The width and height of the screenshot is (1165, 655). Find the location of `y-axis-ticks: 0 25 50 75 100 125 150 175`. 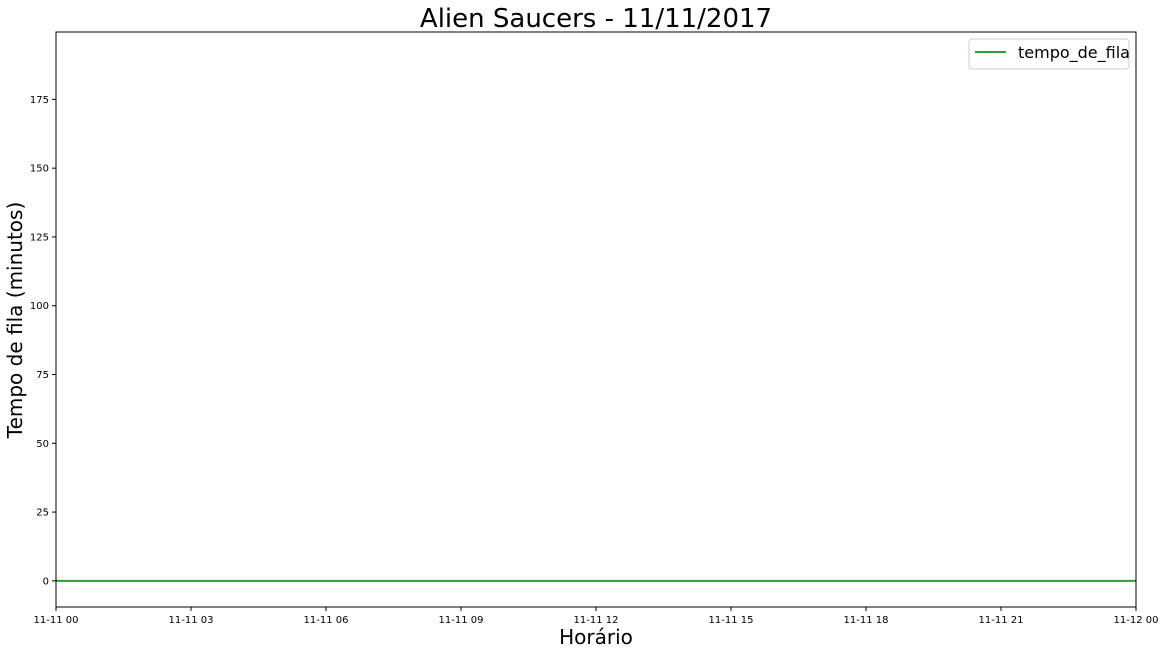

y-axis-ticks: 0 25 50 75 100 125 150 175 is located at coordinates (43, 341).